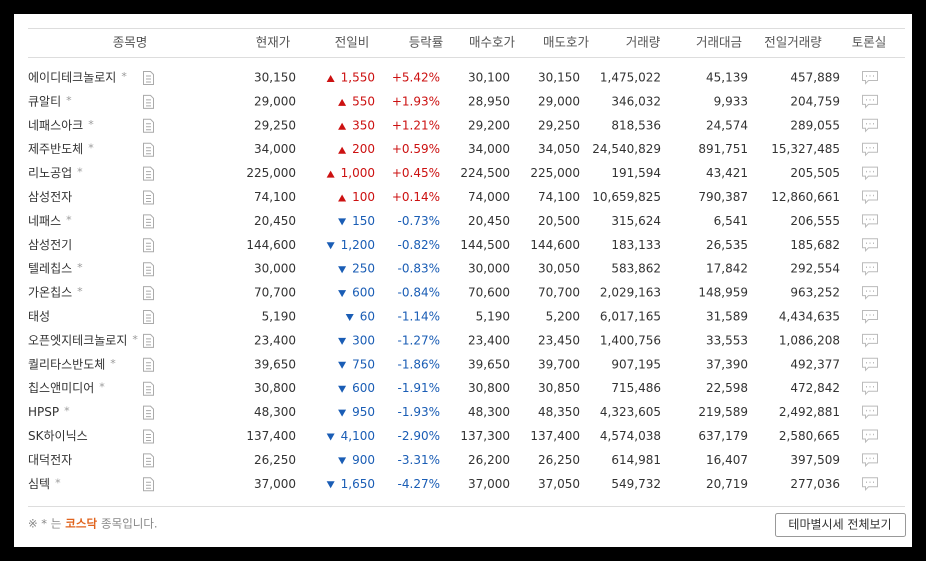  I want to click on stock-name: 태성, so click(39, 317).